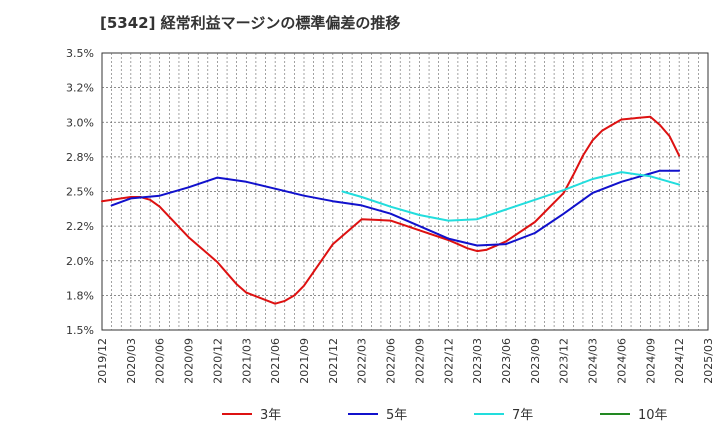 Image resolution: width=720 pixels, height=440 pixels. What do you see at coordinates (160, 361) in the screenshot?
I see `x-tick-label: 2020/06` at bounding box center [160, 361].